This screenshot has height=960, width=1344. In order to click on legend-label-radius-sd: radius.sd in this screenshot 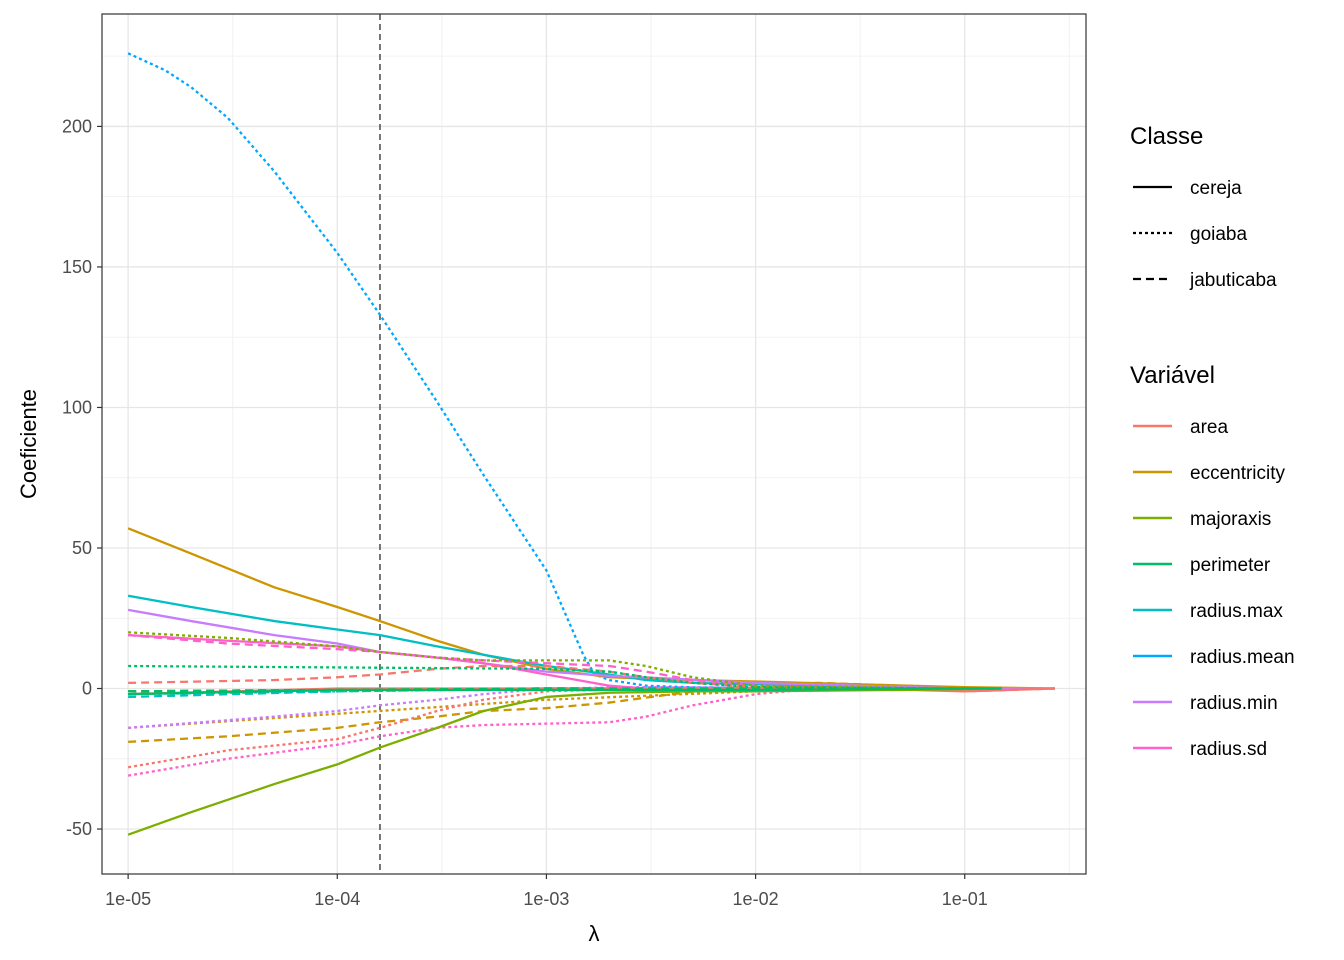, I will do `click(1228, 749)`.